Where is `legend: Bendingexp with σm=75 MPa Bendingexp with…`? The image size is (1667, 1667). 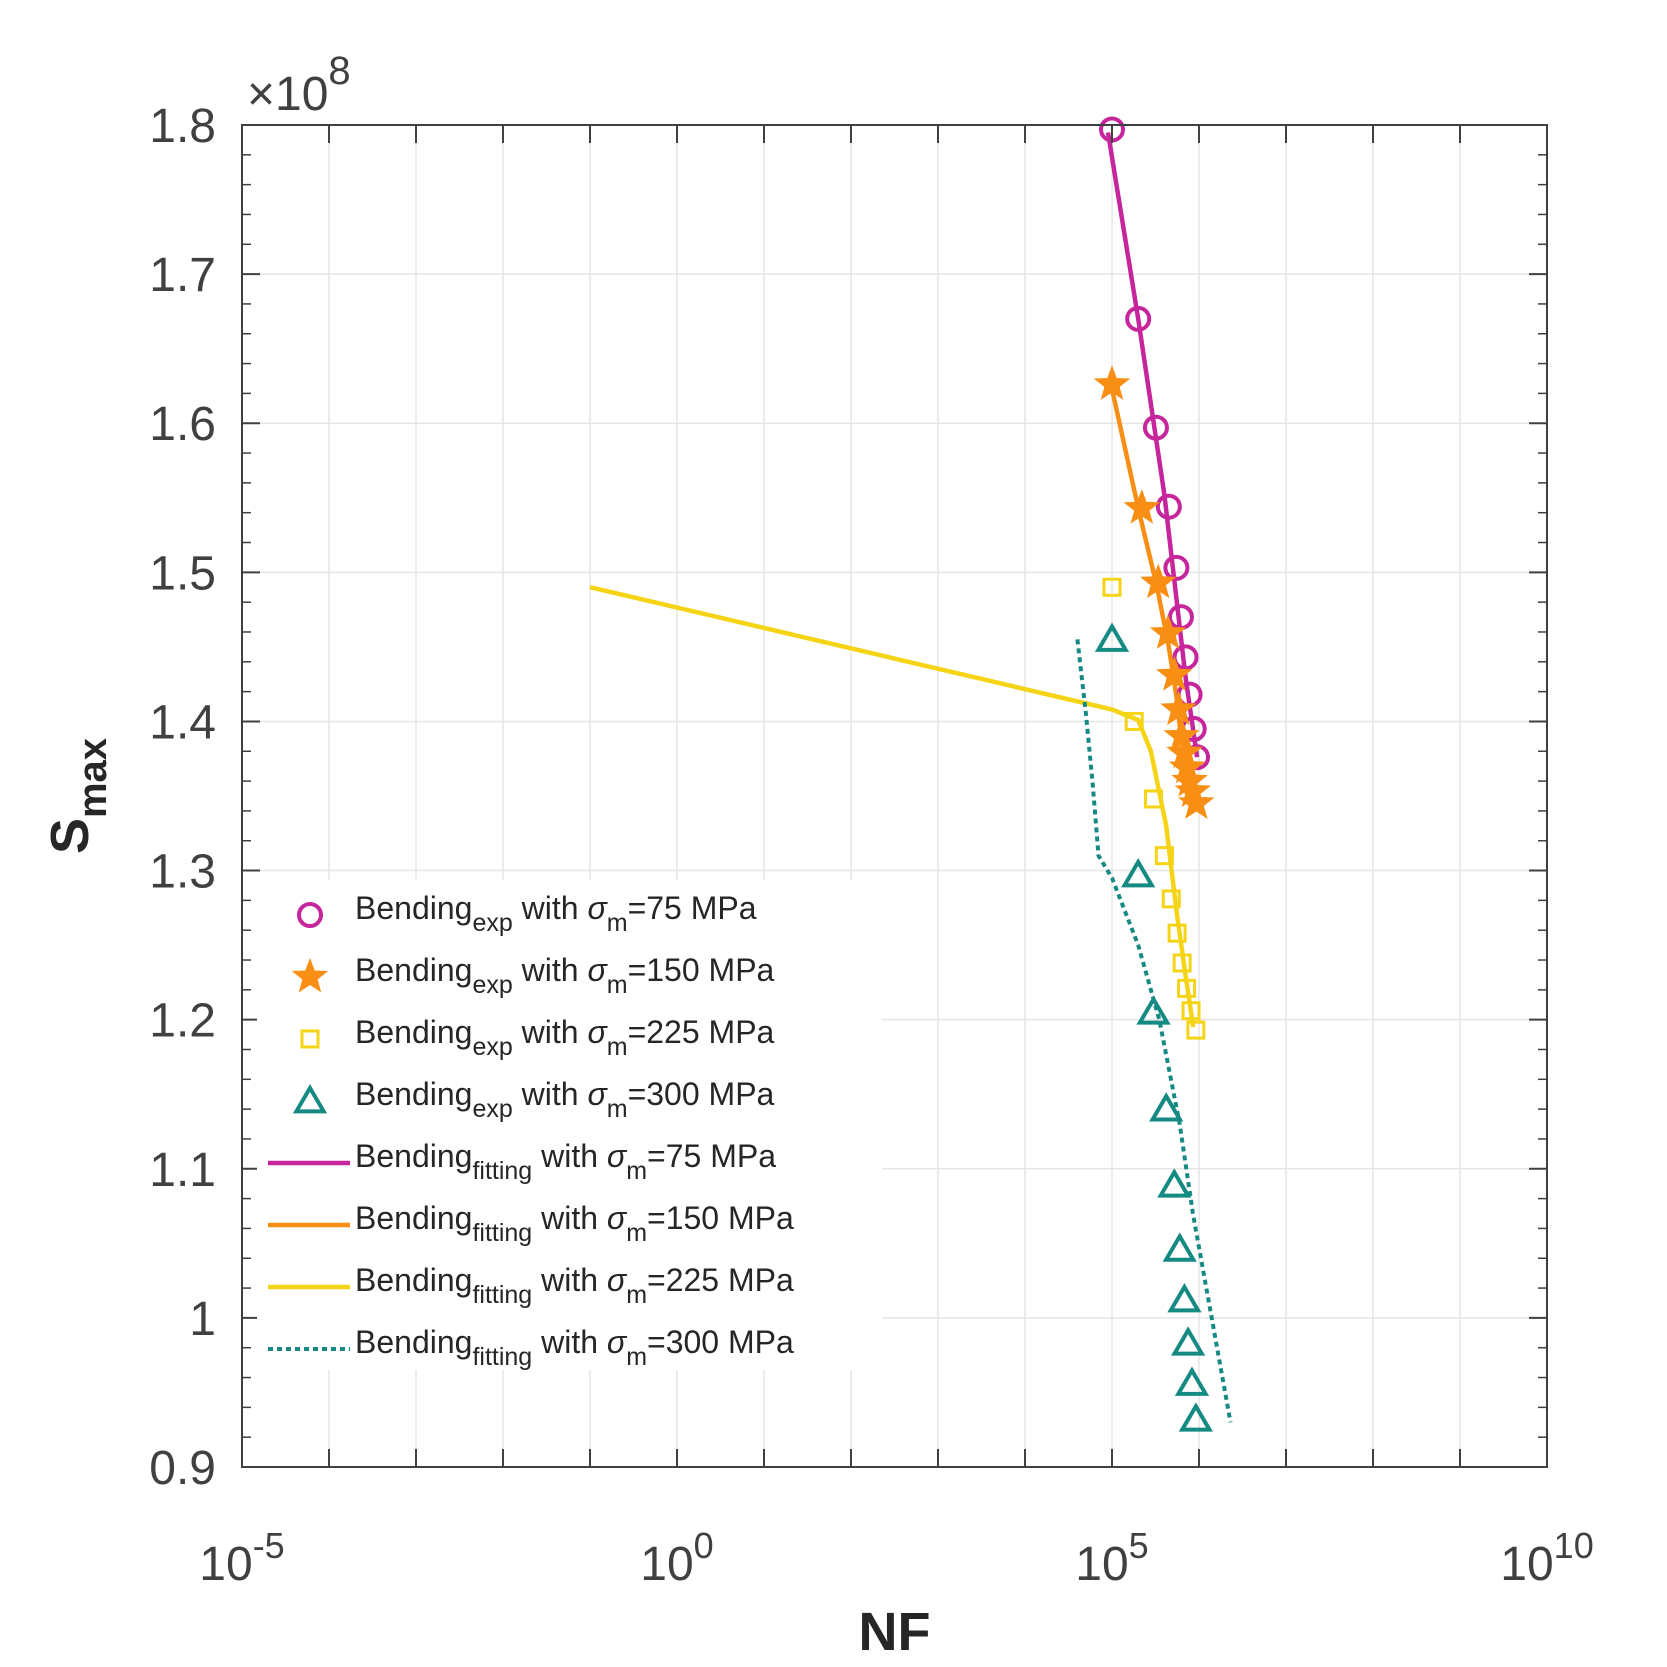 legend: Bendingexp with σm=75 MPa Bendingexp with… is located at coordinates (569, 1125).